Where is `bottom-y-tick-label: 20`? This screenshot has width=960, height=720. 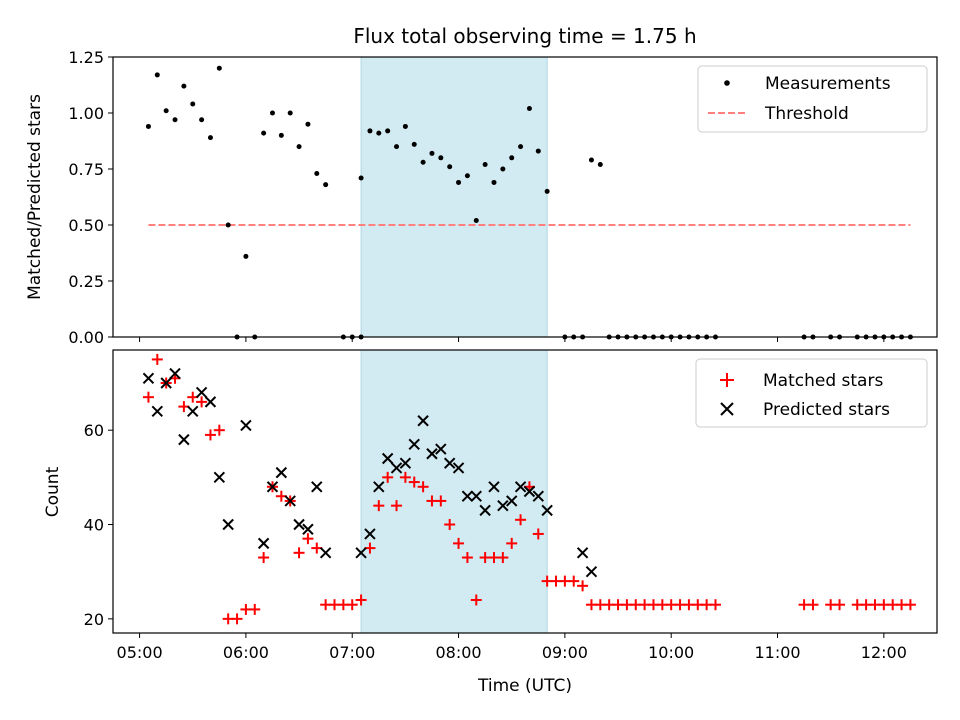 bottom-y-tick-label: 20 is located at coordinates (94, 619).